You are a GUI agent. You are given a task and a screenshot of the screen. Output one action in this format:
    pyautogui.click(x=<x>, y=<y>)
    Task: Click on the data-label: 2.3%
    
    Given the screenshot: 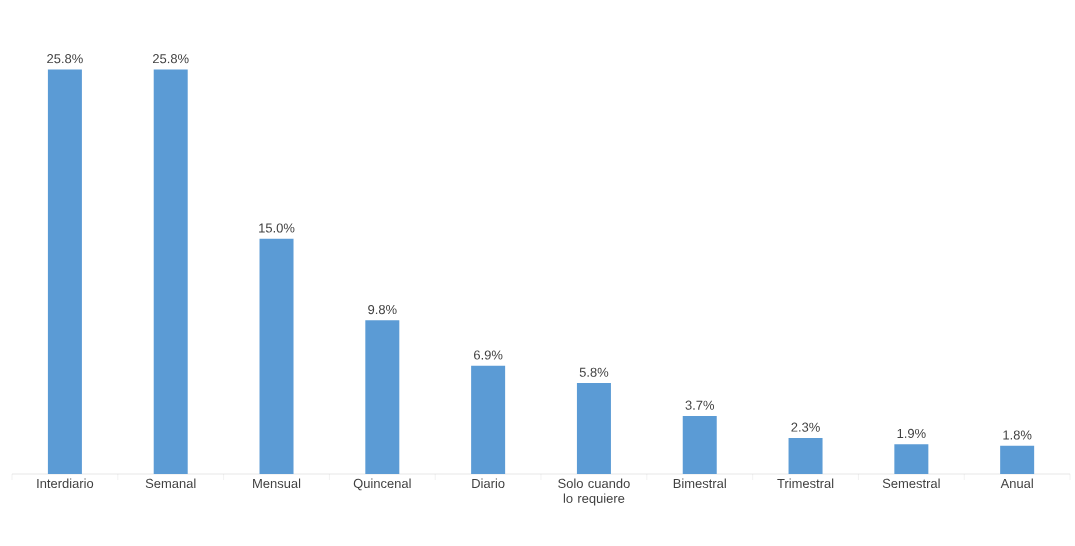 What is the action you would take?
    pyautogui.click(x=805, y=427)
    